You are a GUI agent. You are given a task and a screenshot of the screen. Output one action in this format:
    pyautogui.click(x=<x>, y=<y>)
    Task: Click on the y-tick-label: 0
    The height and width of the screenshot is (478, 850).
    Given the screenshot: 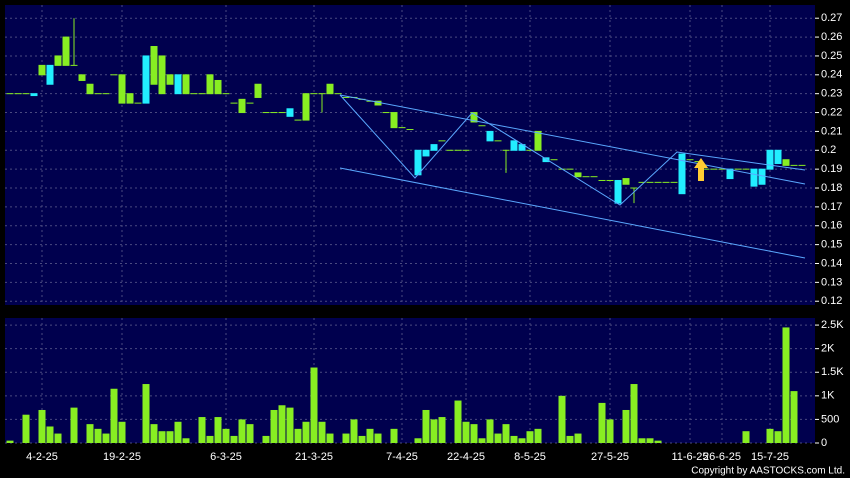 What is the action you would take?
    pyautogui.click(x=824, y=443)
    